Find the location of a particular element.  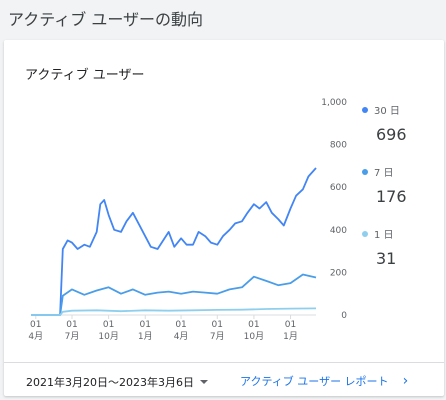

chart-legend: 30 日 696 7 日 176 1 日 31 is located at coordinates (402, 195).